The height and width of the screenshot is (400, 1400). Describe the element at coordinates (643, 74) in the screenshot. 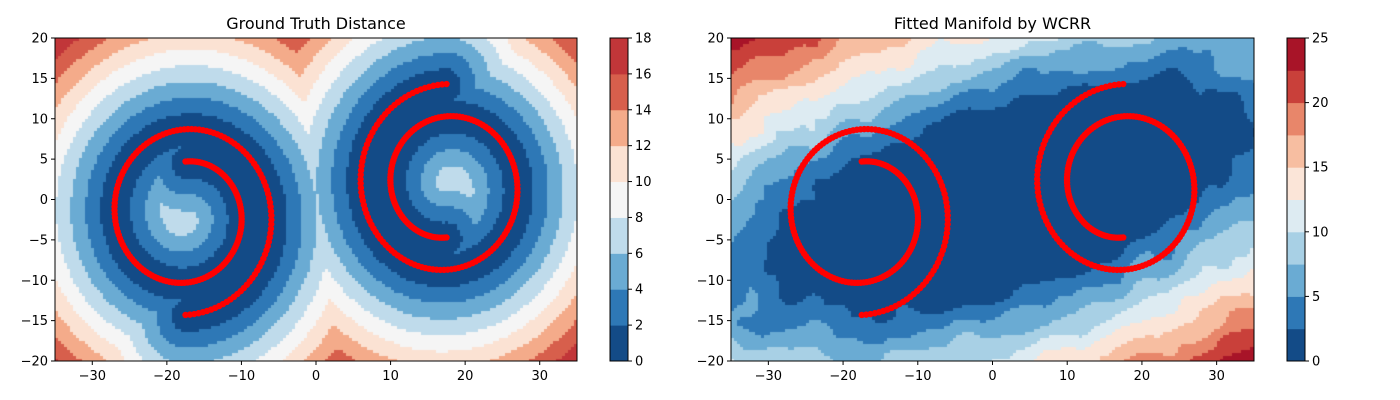

I see `colorbar-tick-label: 16` at that location.